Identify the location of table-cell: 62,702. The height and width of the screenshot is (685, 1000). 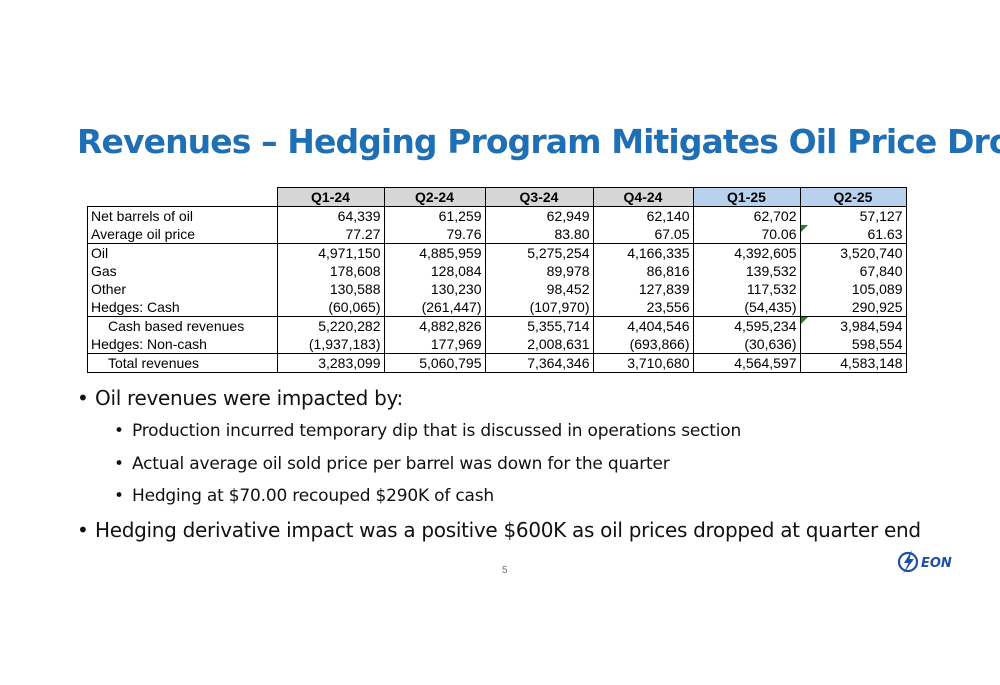
(746, 215).